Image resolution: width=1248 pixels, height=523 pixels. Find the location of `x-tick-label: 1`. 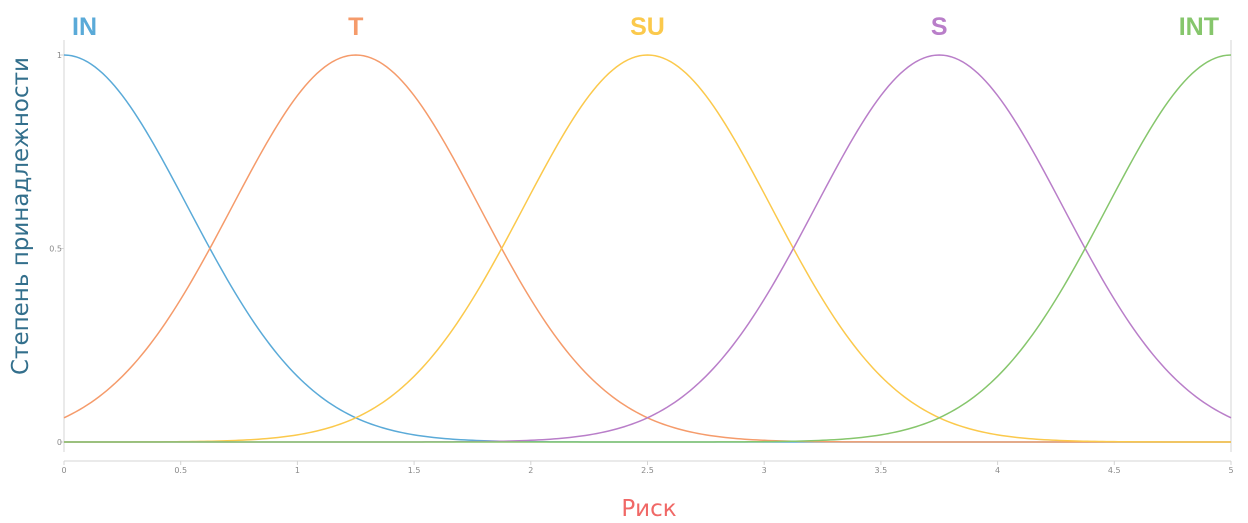

x-tick-label: 1 is located at coordinates (297, 470).